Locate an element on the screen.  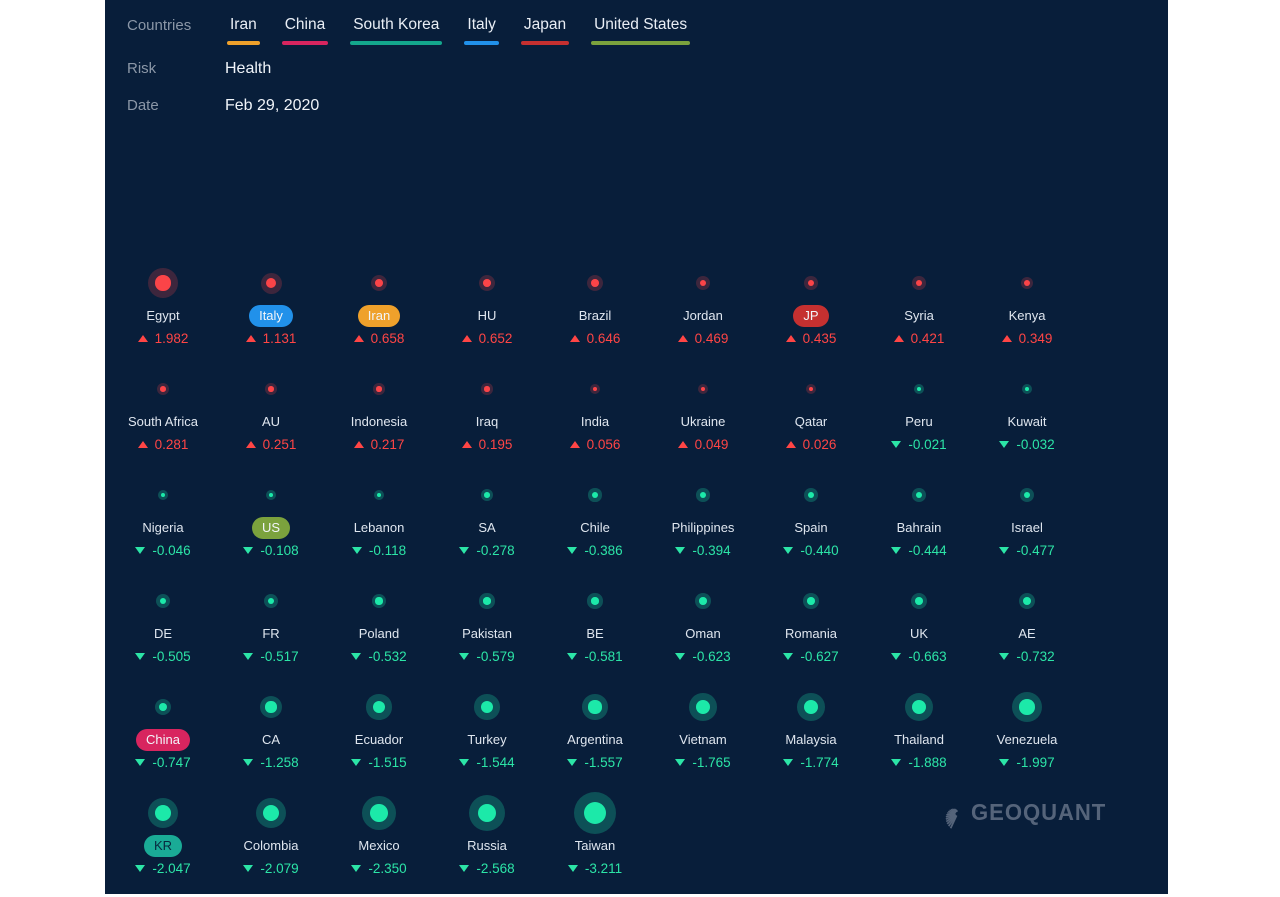
country-risk-cell: Vietnam -1.765 is located at coordinates (703, 738).